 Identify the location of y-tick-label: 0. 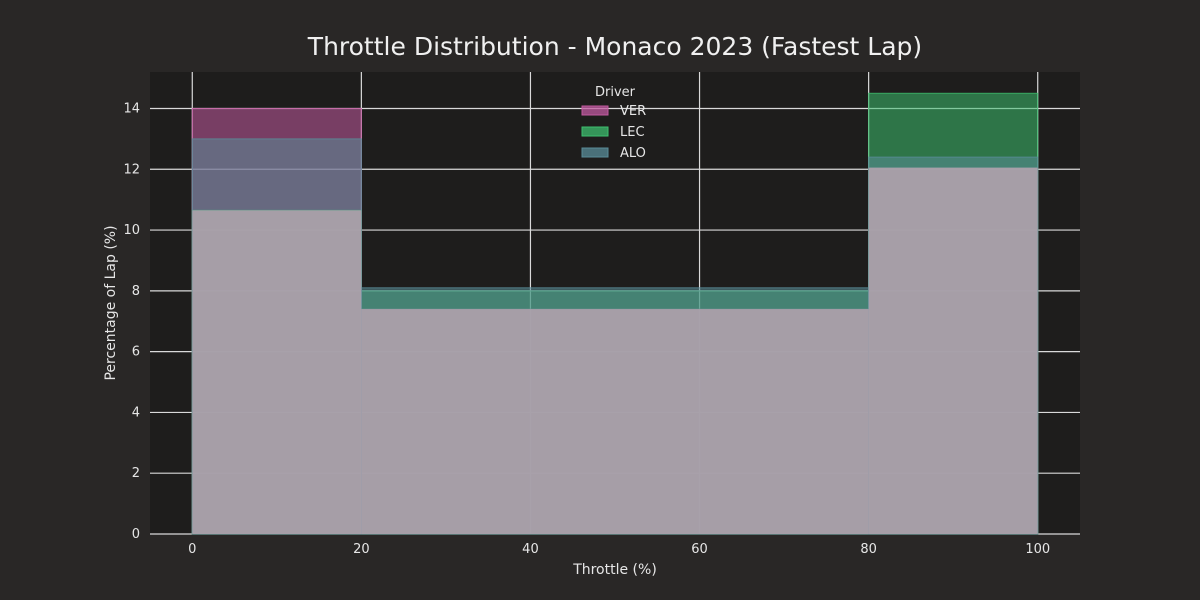
(136, 534).